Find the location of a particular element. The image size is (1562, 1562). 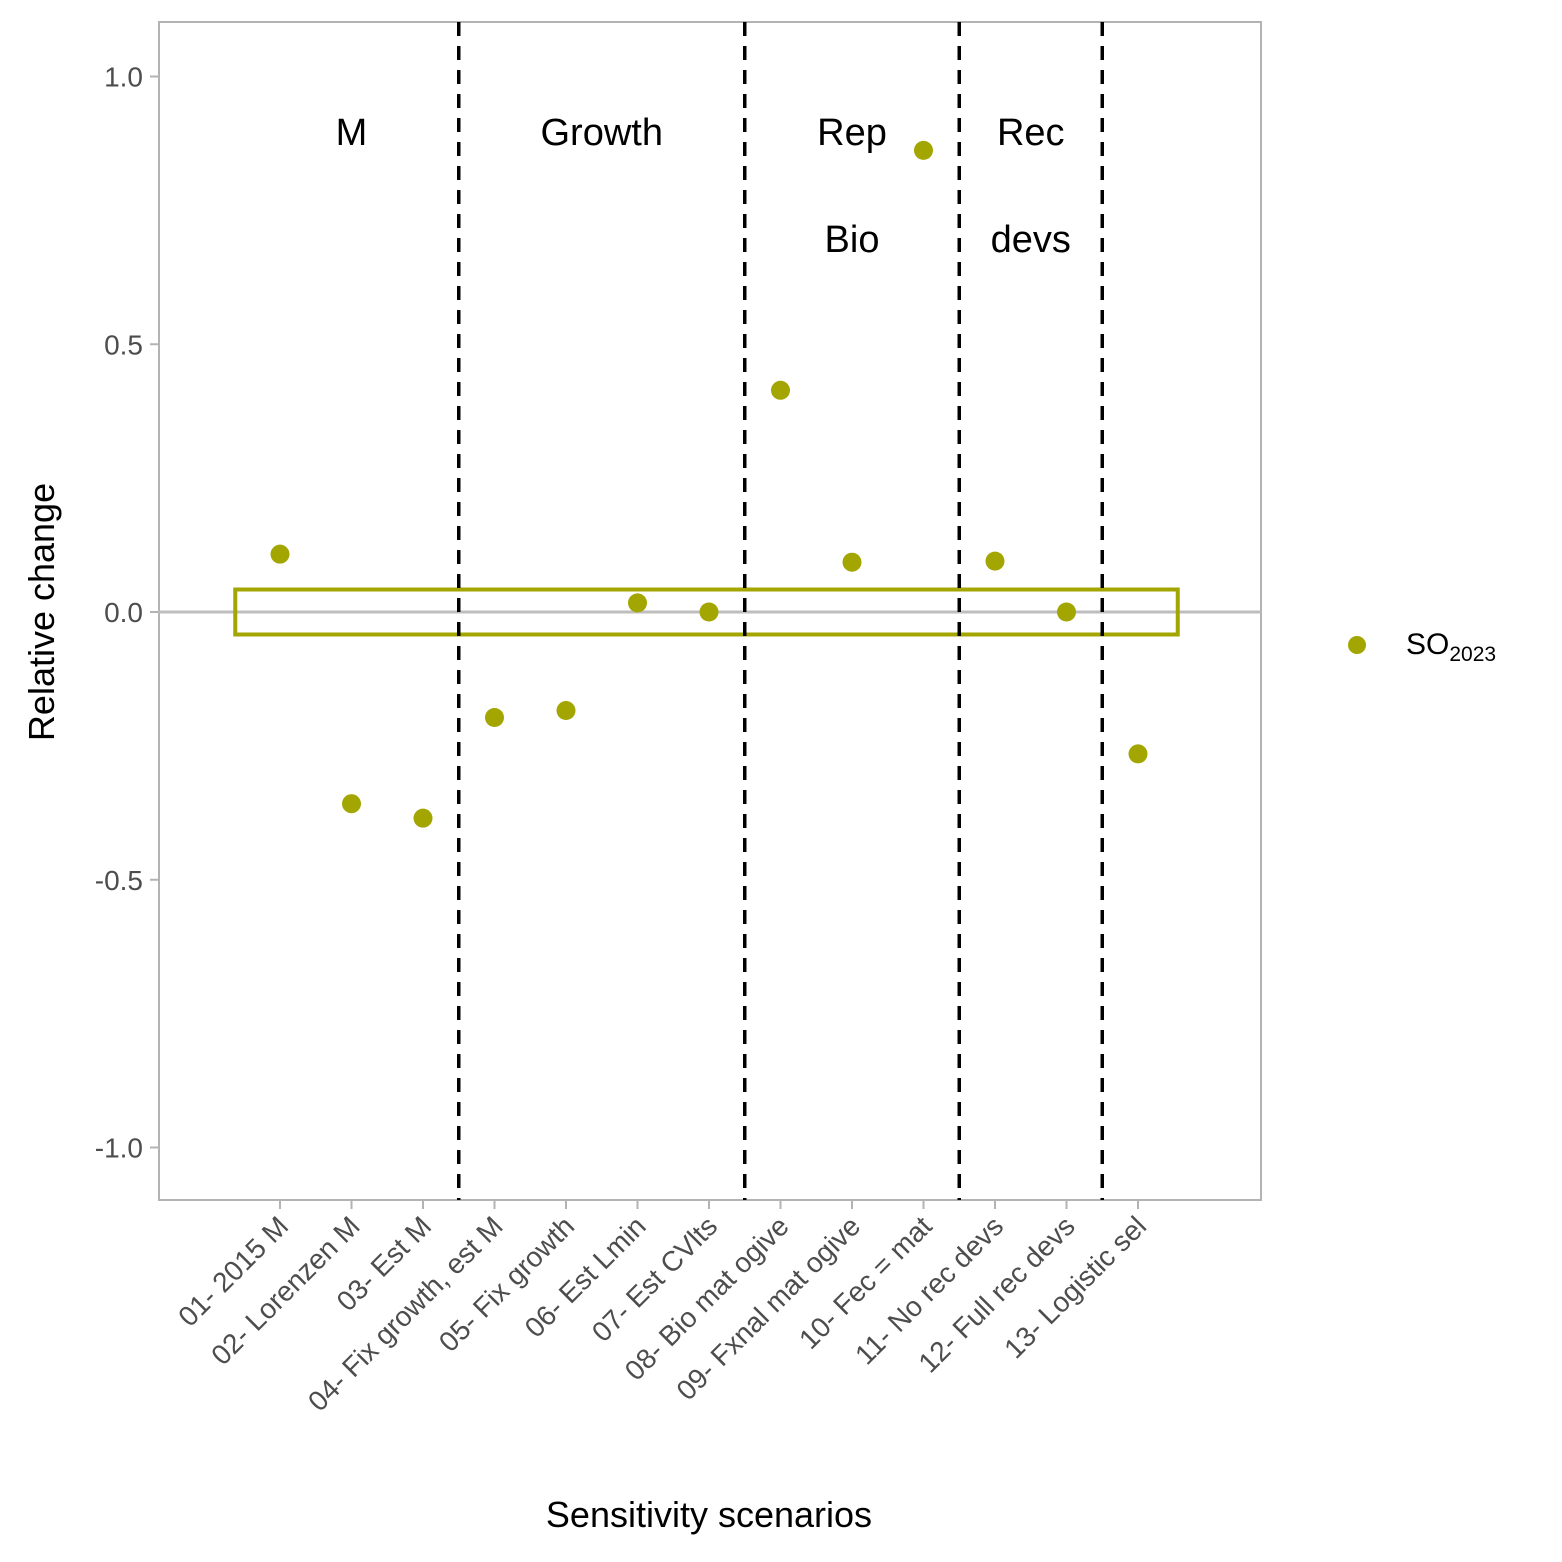

uncertainty-band is located at coordinates (706, 612).